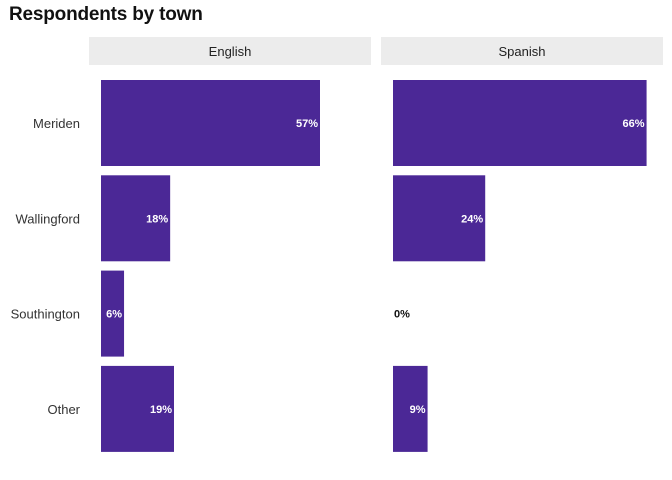 This screenshot has height=480, width=672. Describe the element at coordinates (634, 124) in the screenshot. I see `bar-value-label: 66%` at that location.